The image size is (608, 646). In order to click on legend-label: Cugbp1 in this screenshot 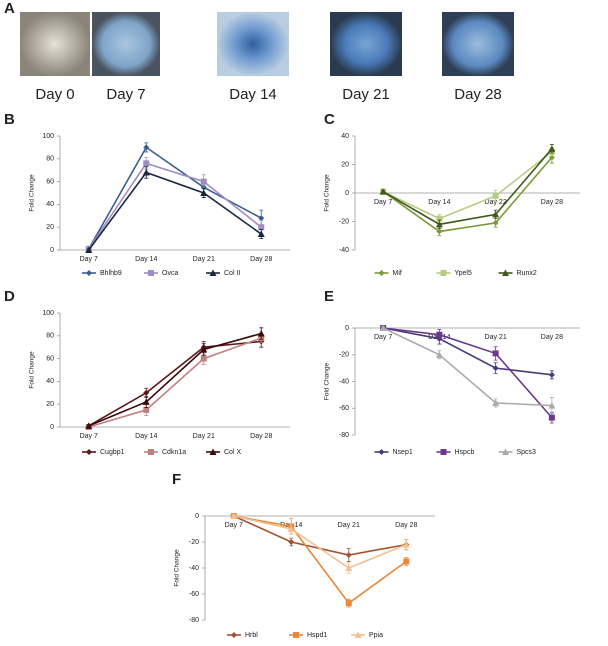, I will do `click(112, 452)`.